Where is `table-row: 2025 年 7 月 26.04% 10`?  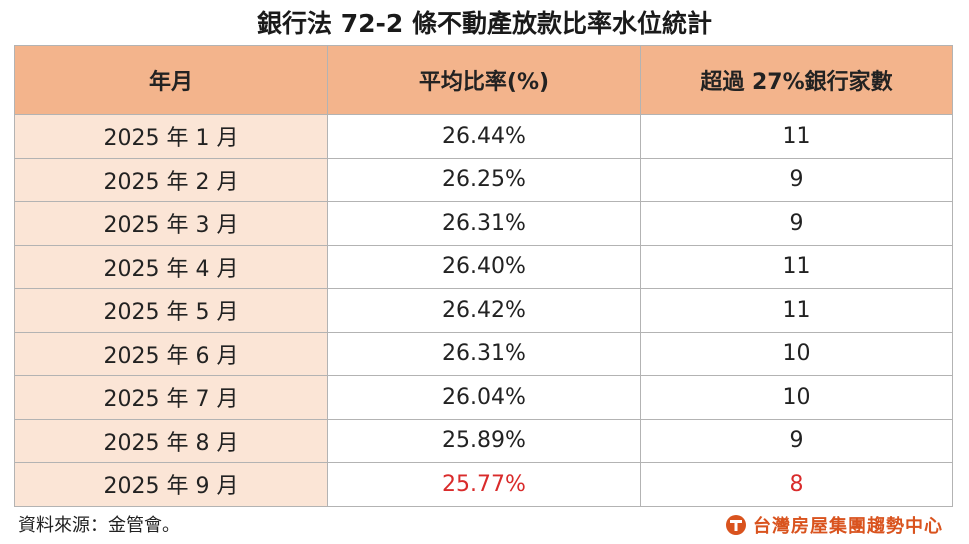 table-row: 2025 年 7 月 26.04% 10 is located at coordinates (483, 397).